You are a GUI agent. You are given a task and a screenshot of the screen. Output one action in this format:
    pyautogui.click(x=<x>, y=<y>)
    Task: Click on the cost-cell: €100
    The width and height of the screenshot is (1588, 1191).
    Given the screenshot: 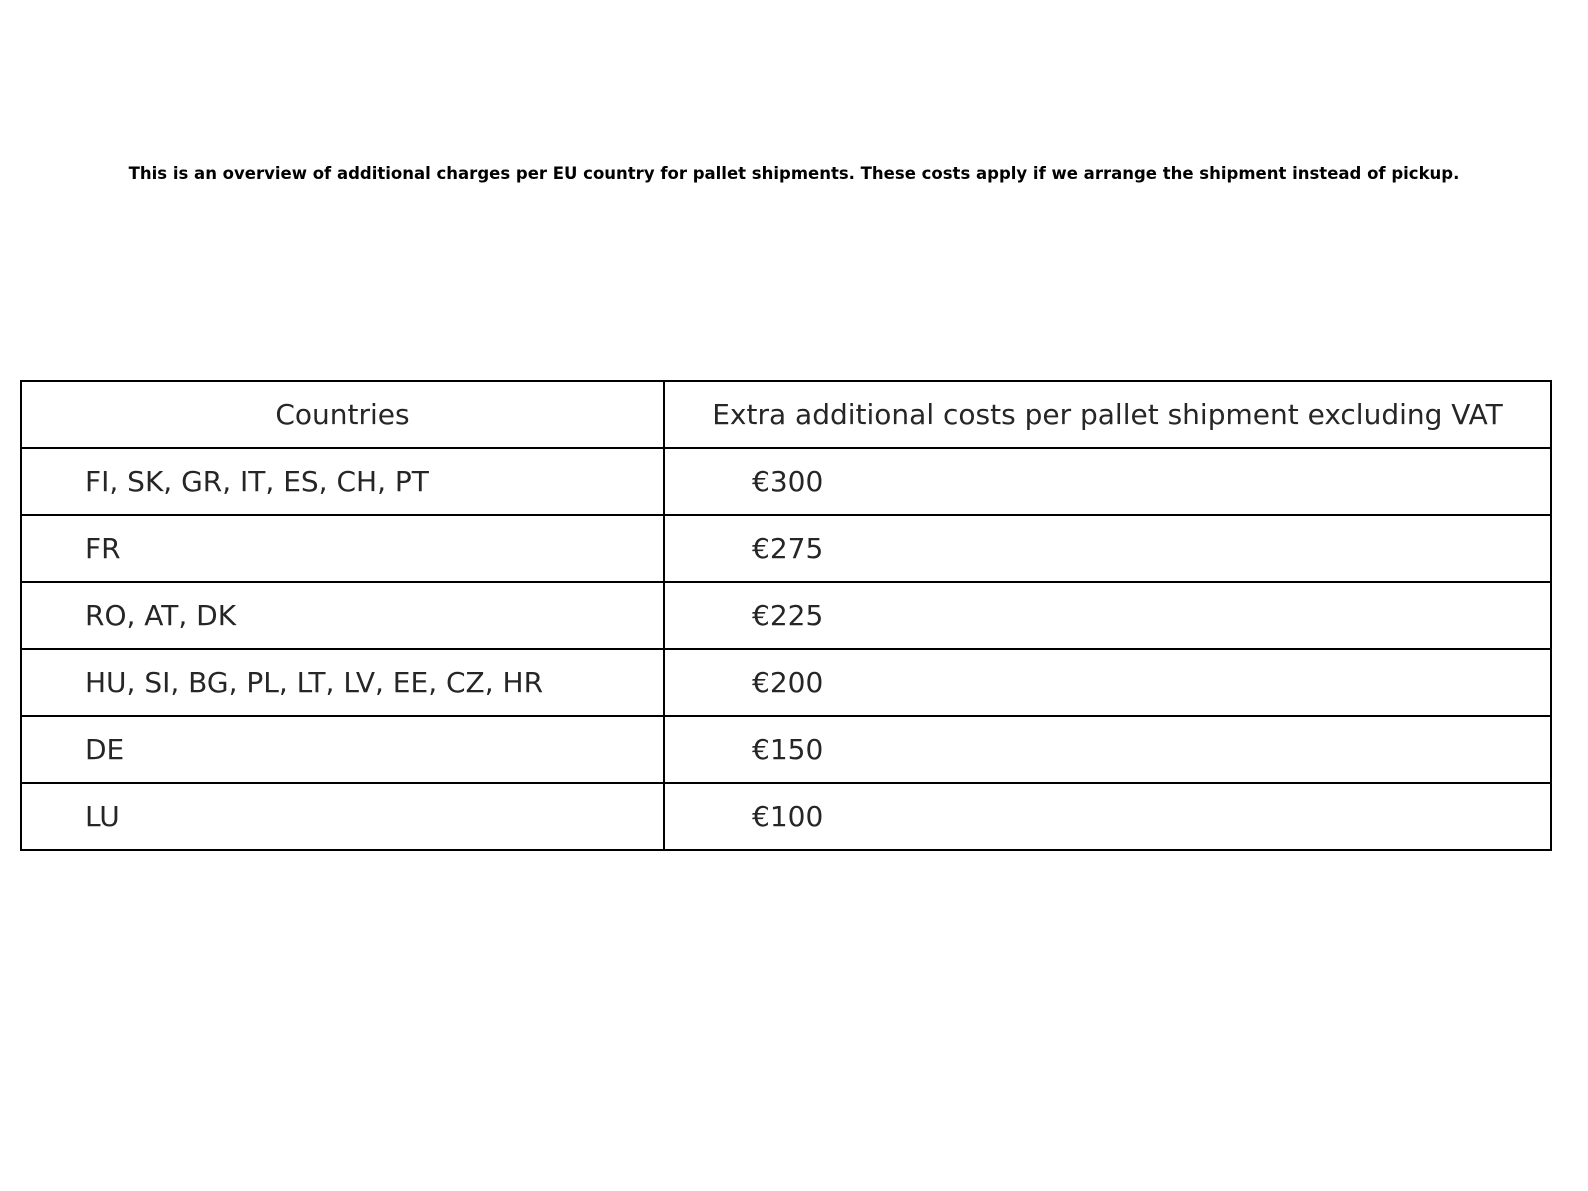 What is the action you would take?
    pyautogui.click(x=1107, y=816)
    